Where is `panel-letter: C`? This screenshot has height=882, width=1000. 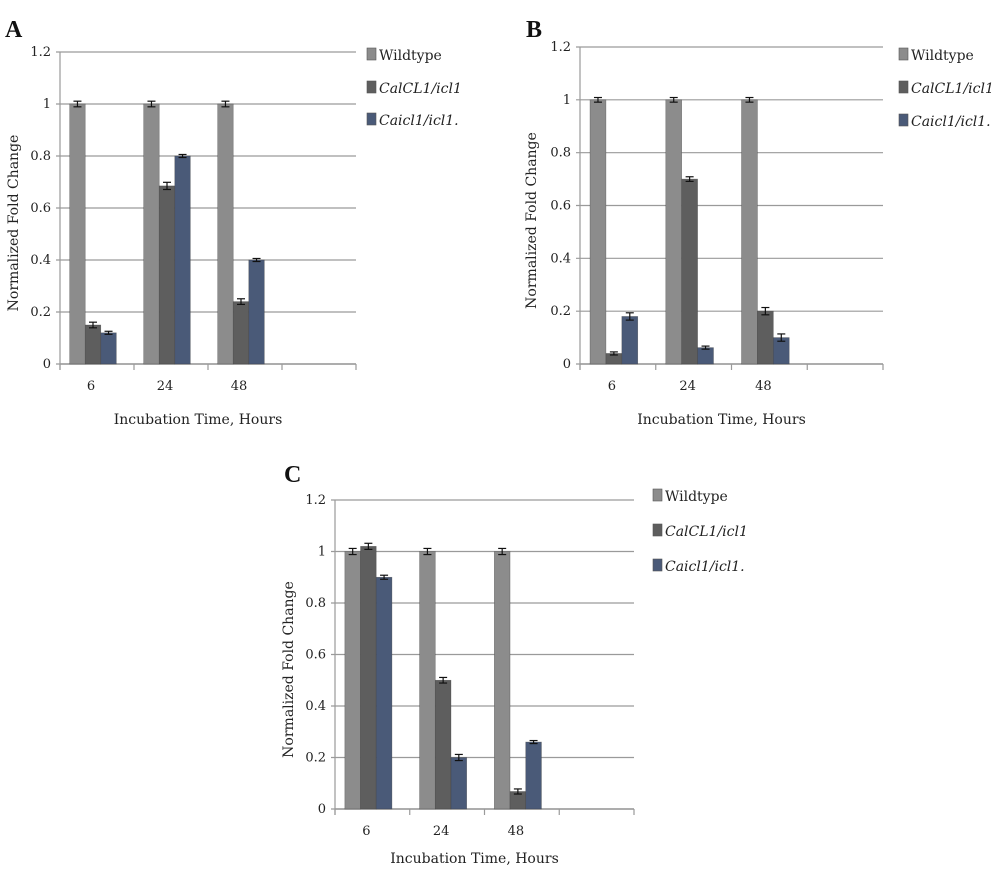
panel-letter: C is located at coordinates (292, 475).